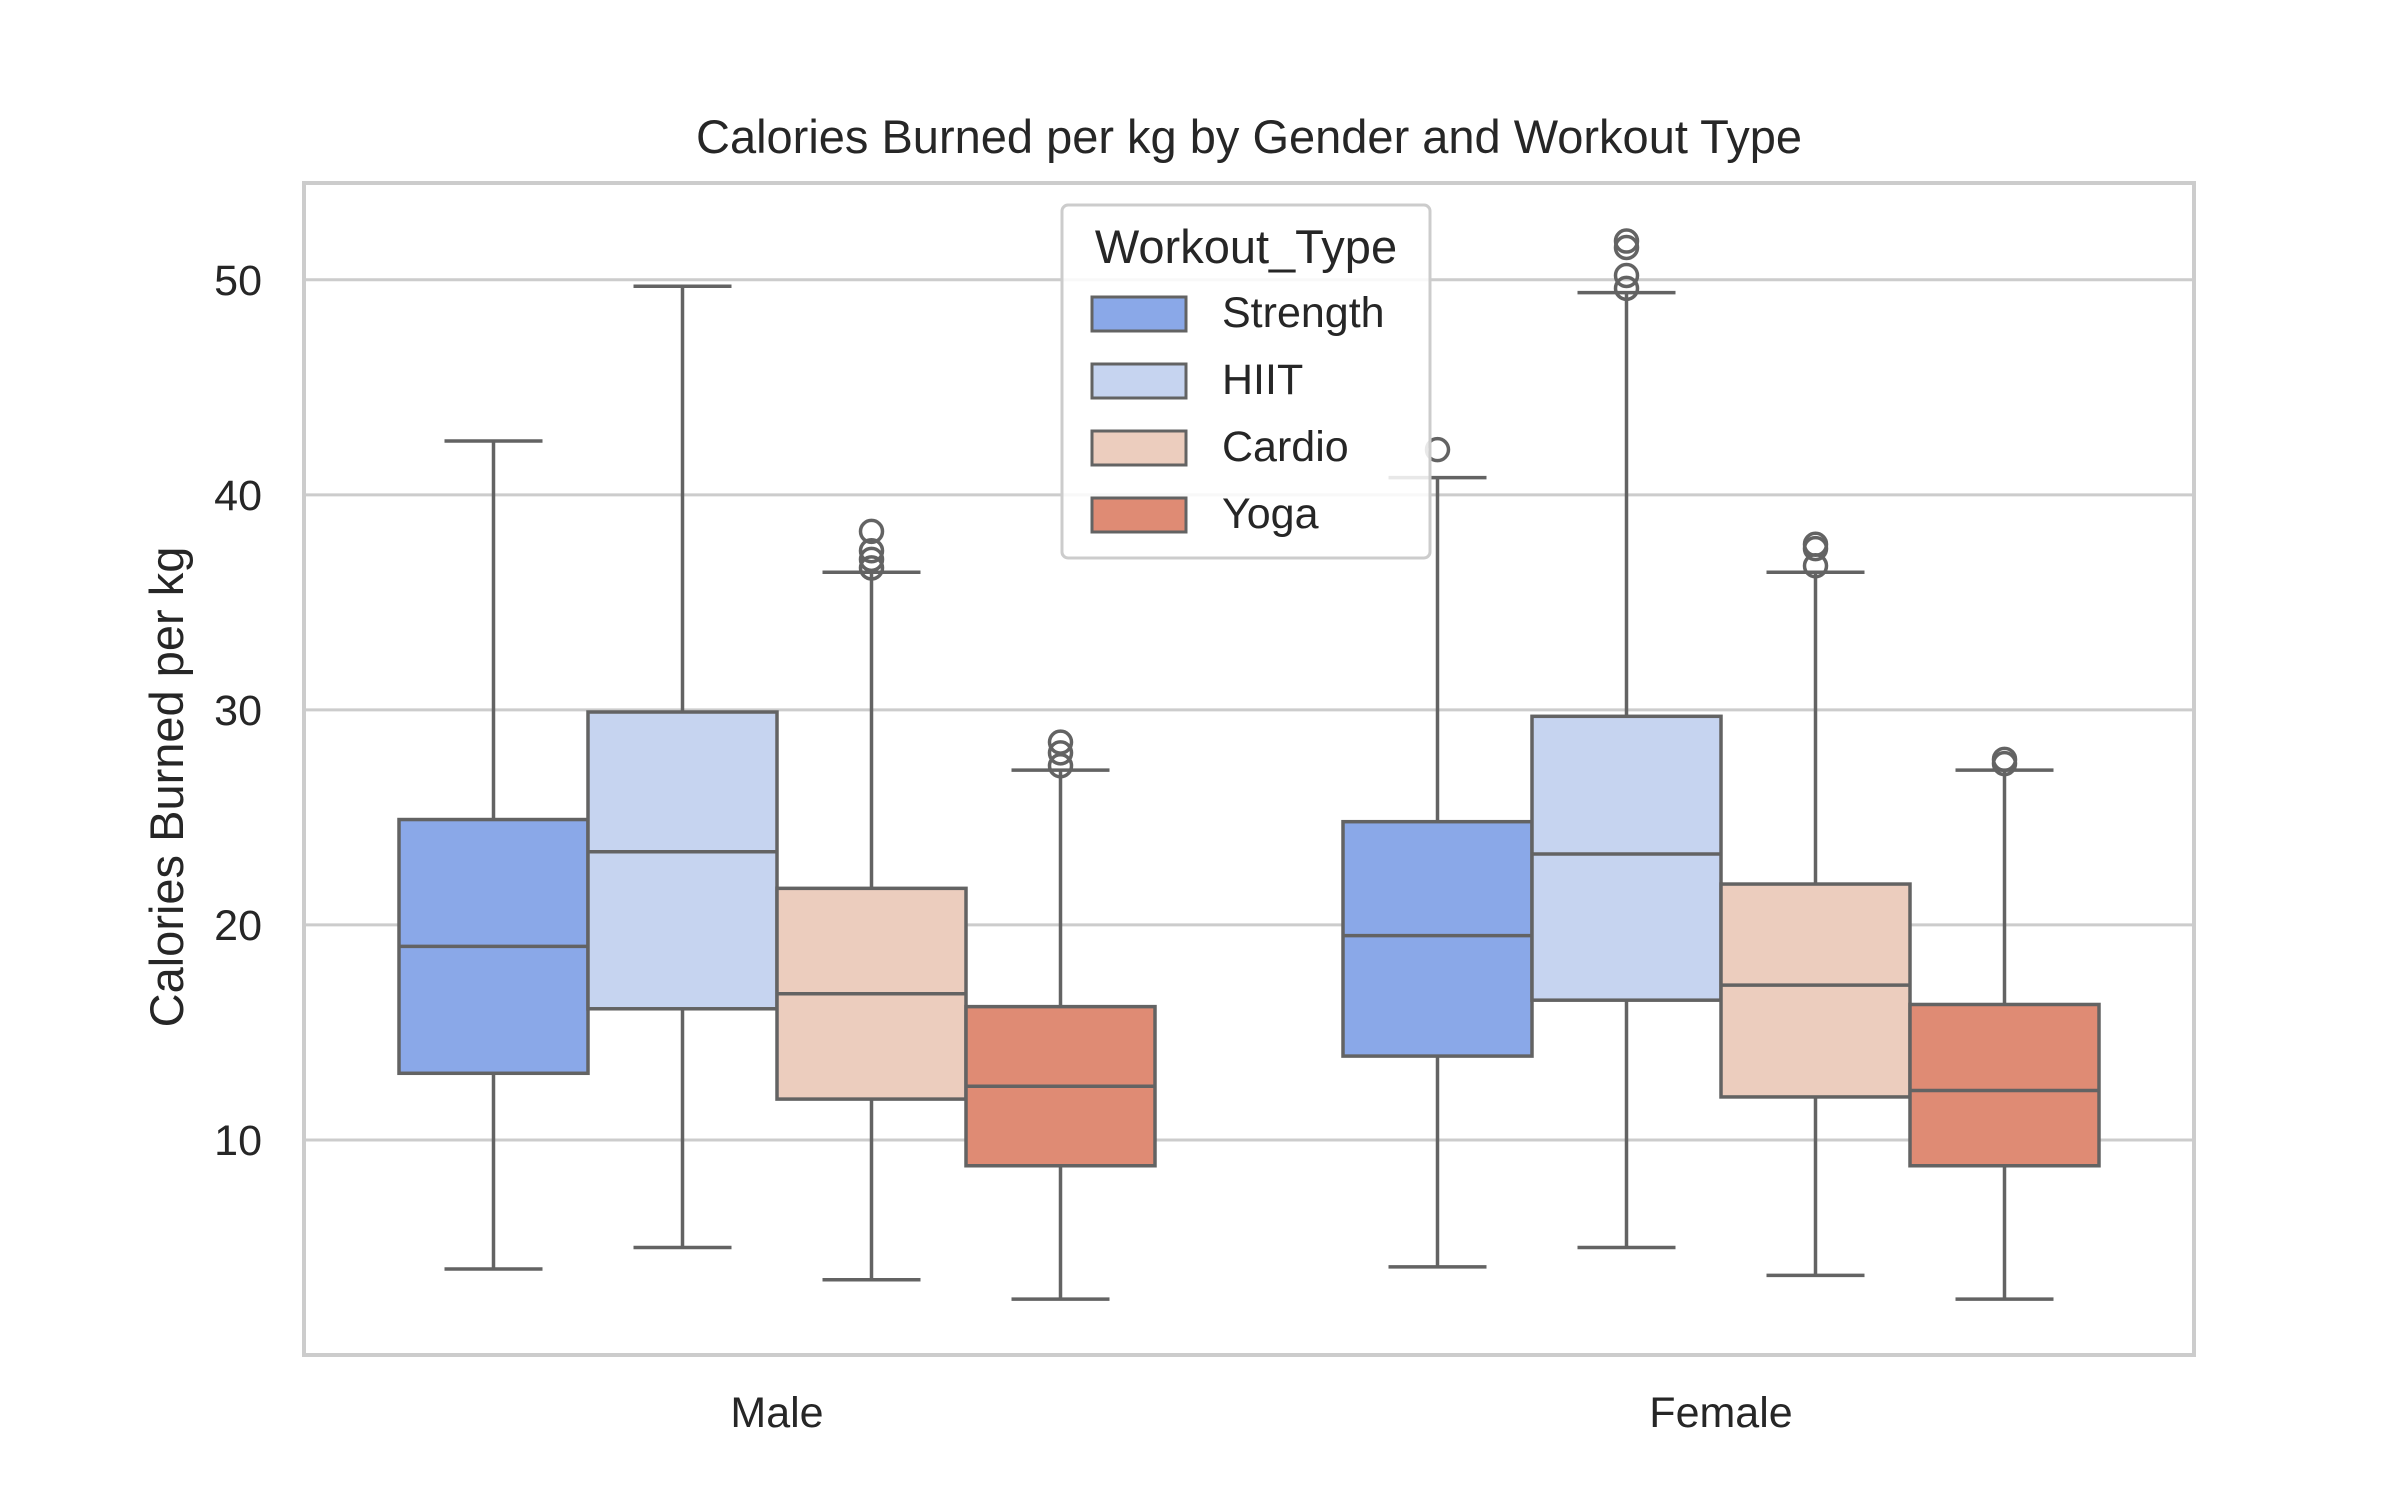 The width and height of the screenshot is (2400, 1500). Describe the element at coordinates (166, 787) in the screenshot. I see `y-axis-label: Calories Burned per kg` at that location.